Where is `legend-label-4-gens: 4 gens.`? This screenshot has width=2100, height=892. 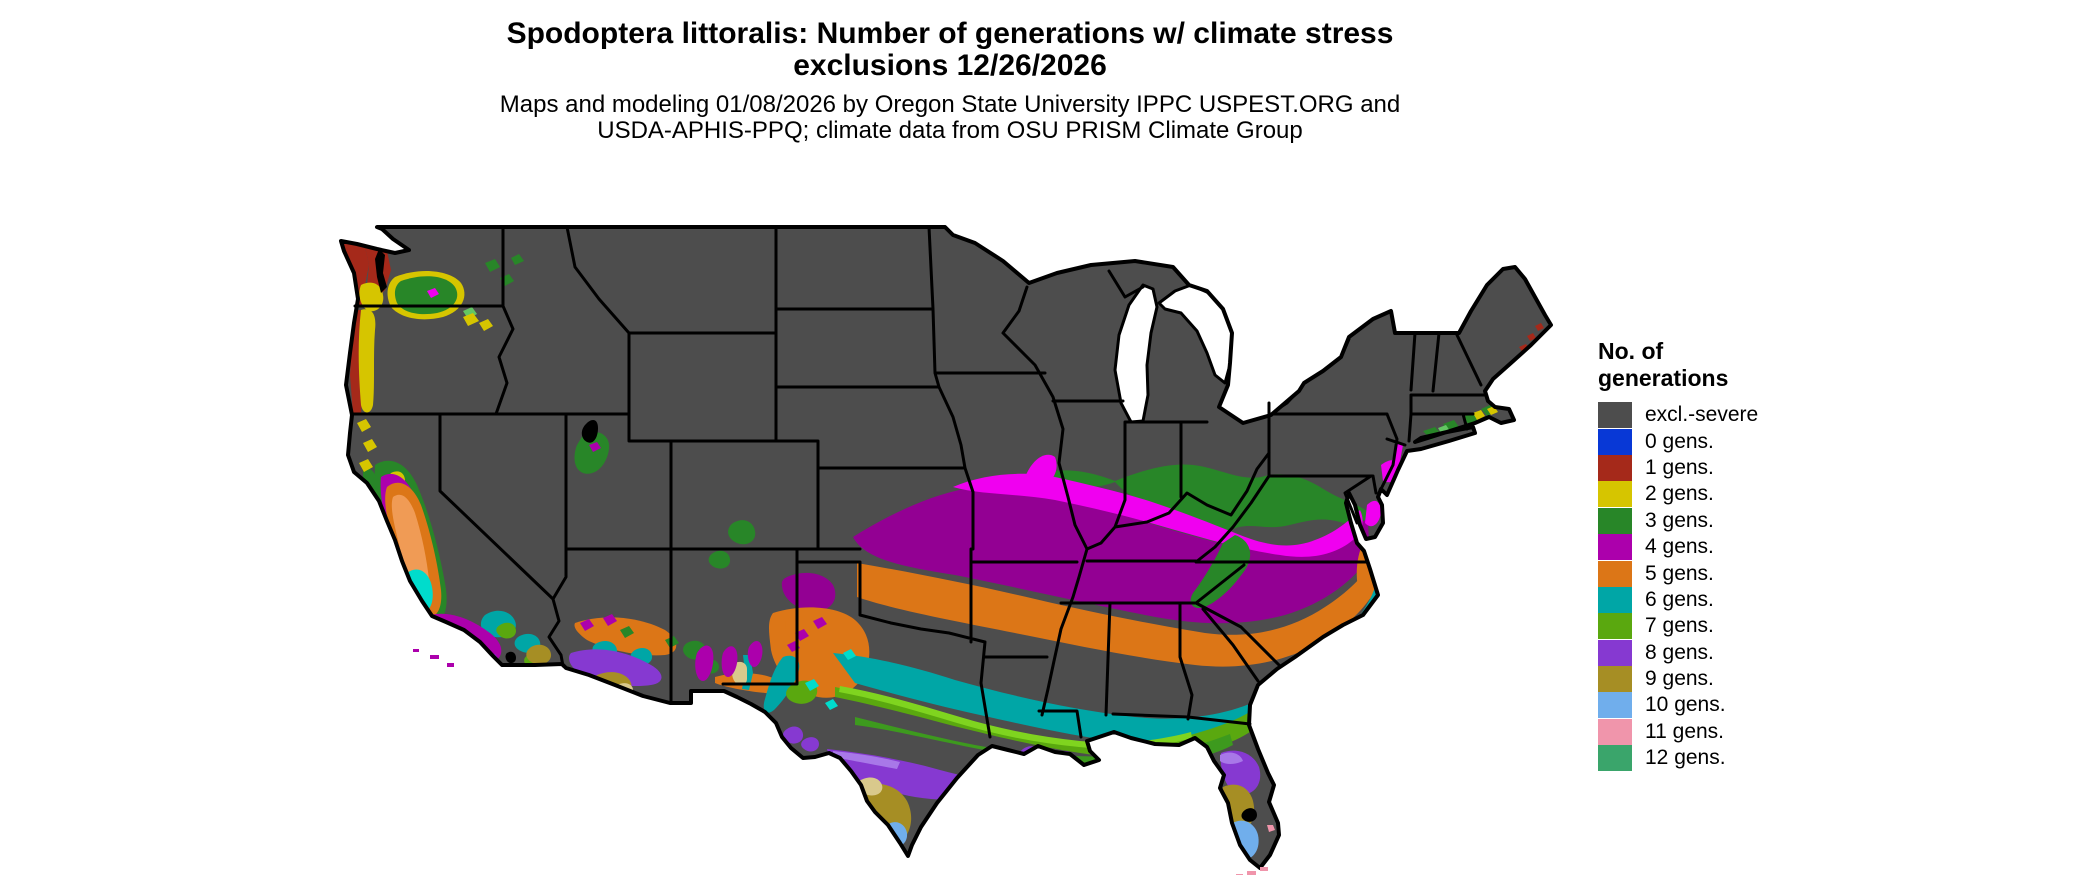
legend-label-4-gens: 4 gens. is located at coordinates (1679, 547).